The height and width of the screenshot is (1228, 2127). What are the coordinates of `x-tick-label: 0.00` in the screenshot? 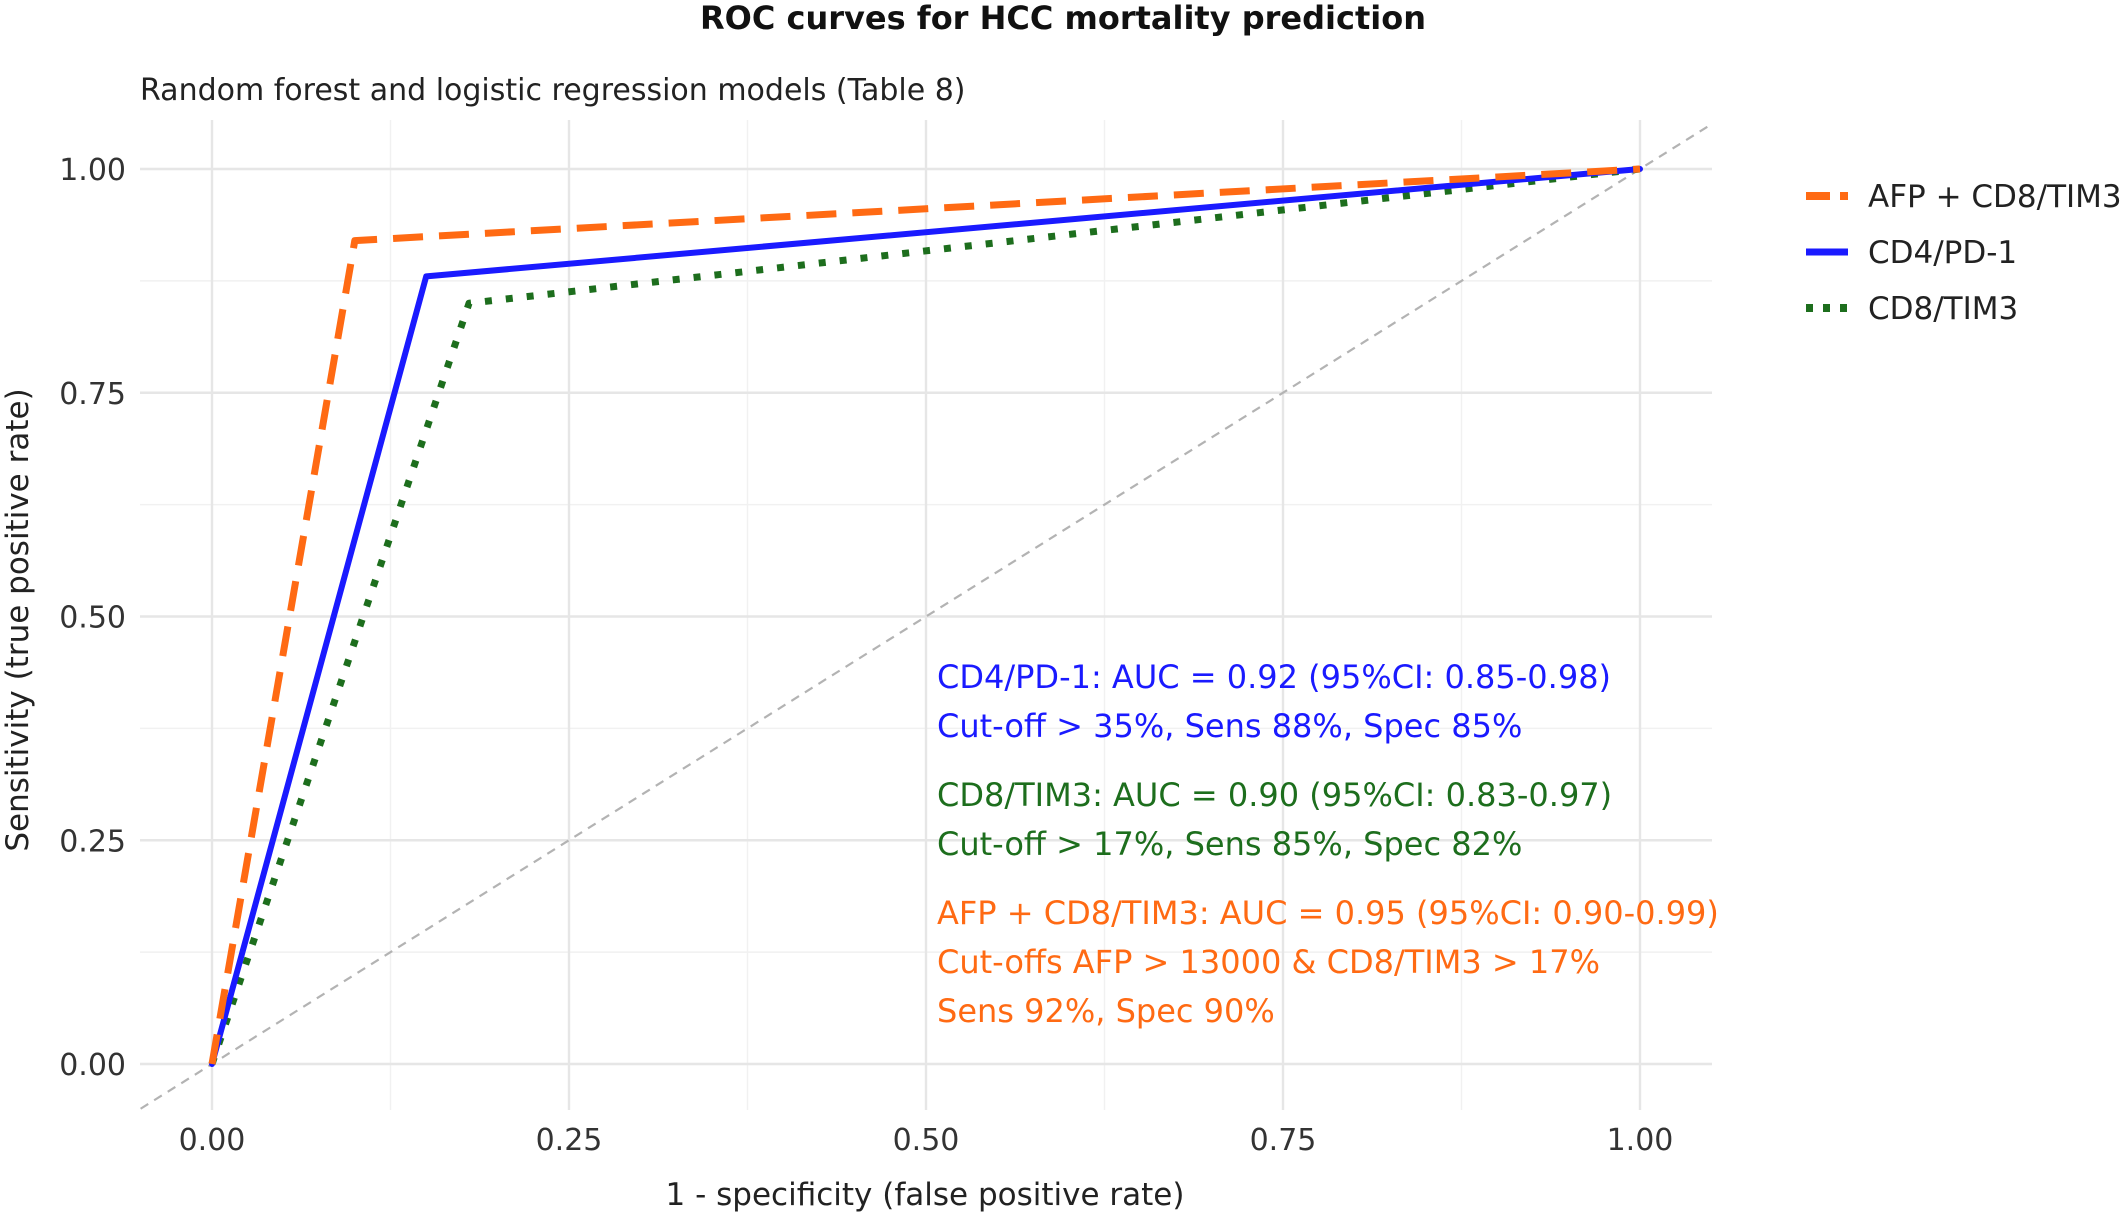 It's located at (212, 1140).